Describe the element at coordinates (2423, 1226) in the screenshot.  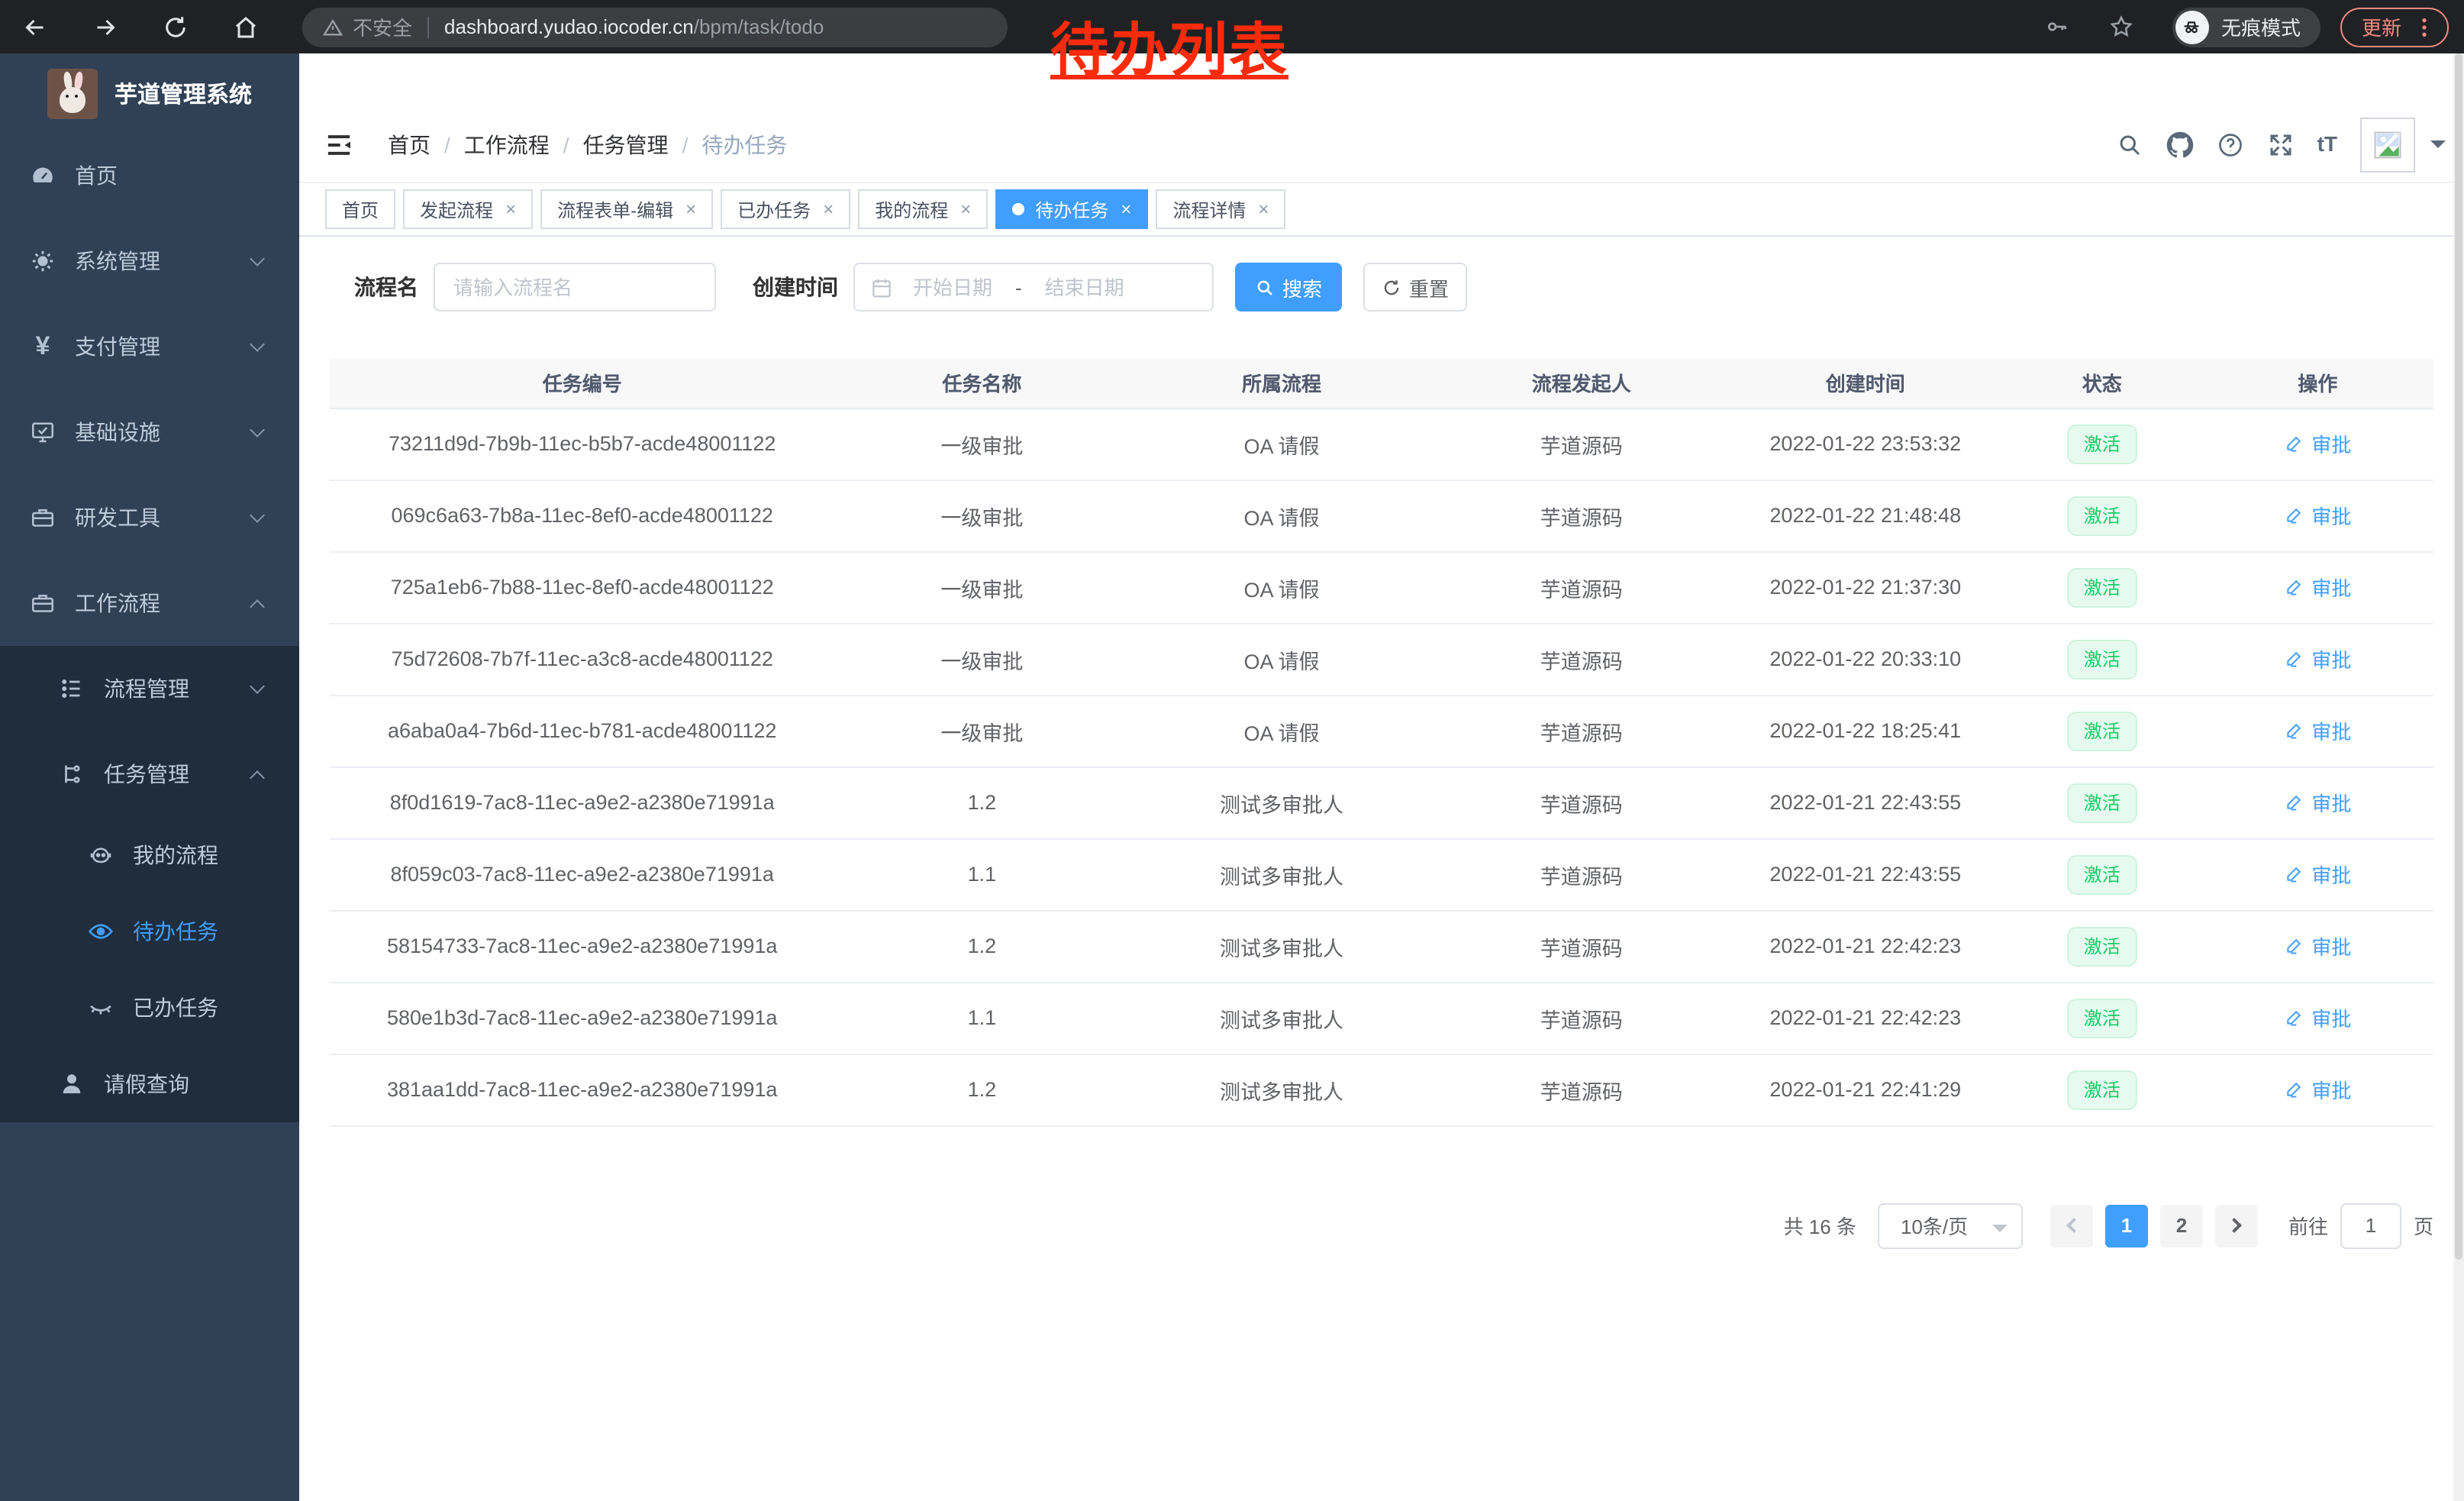
I see `goto-suffix: 页` at that location.